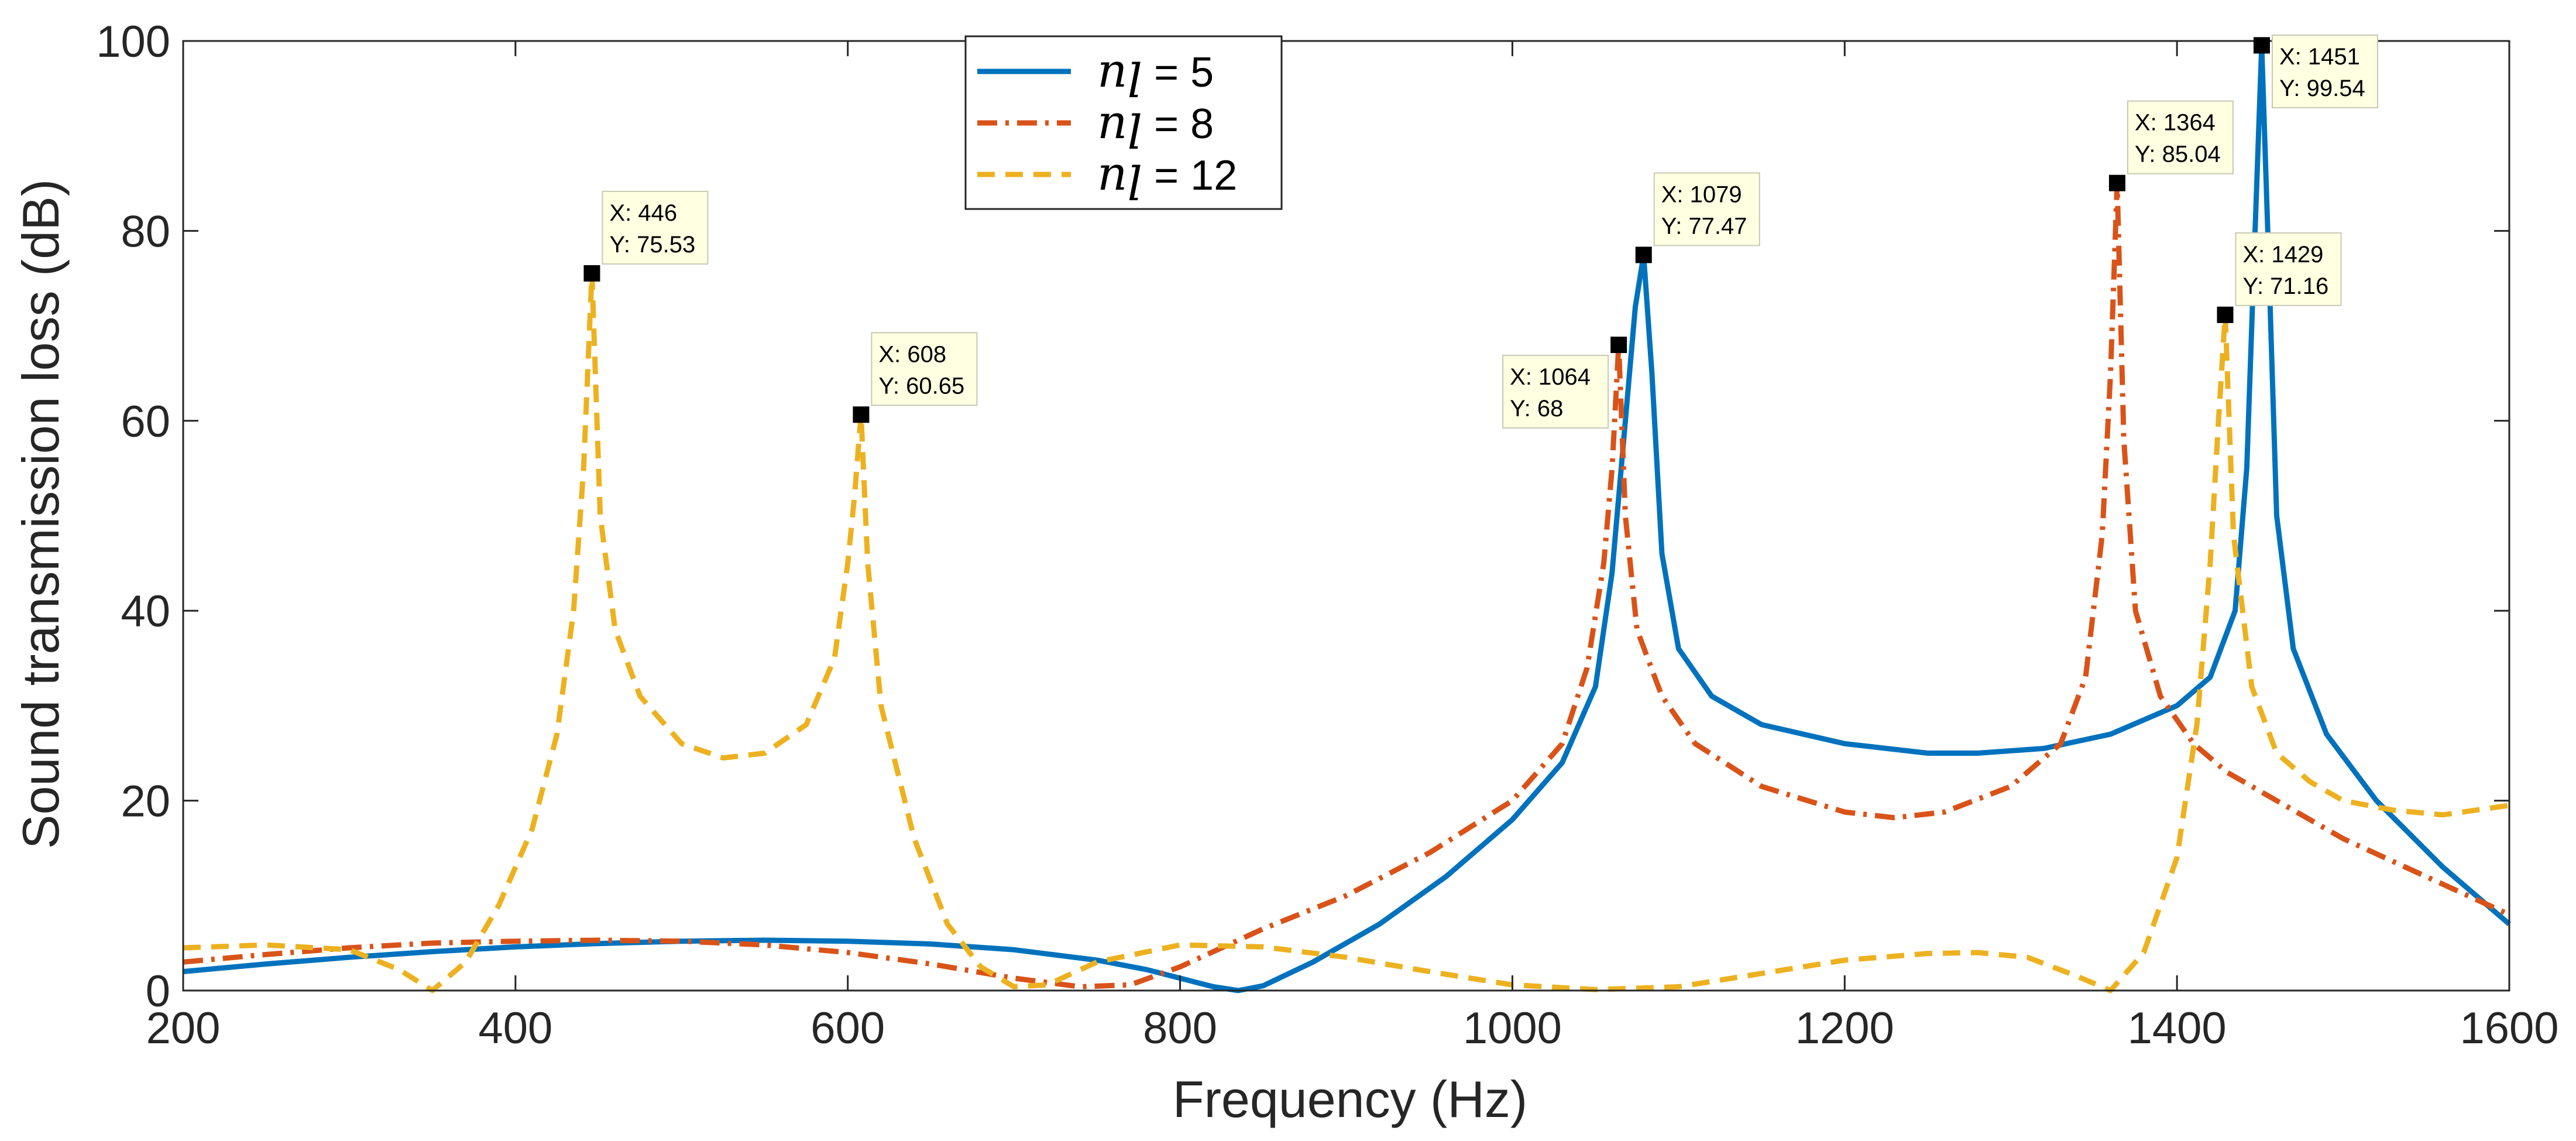  Describe the element at coordinates (145, 802) in the screenshot. I see `y-tick-label: 20` at that location.